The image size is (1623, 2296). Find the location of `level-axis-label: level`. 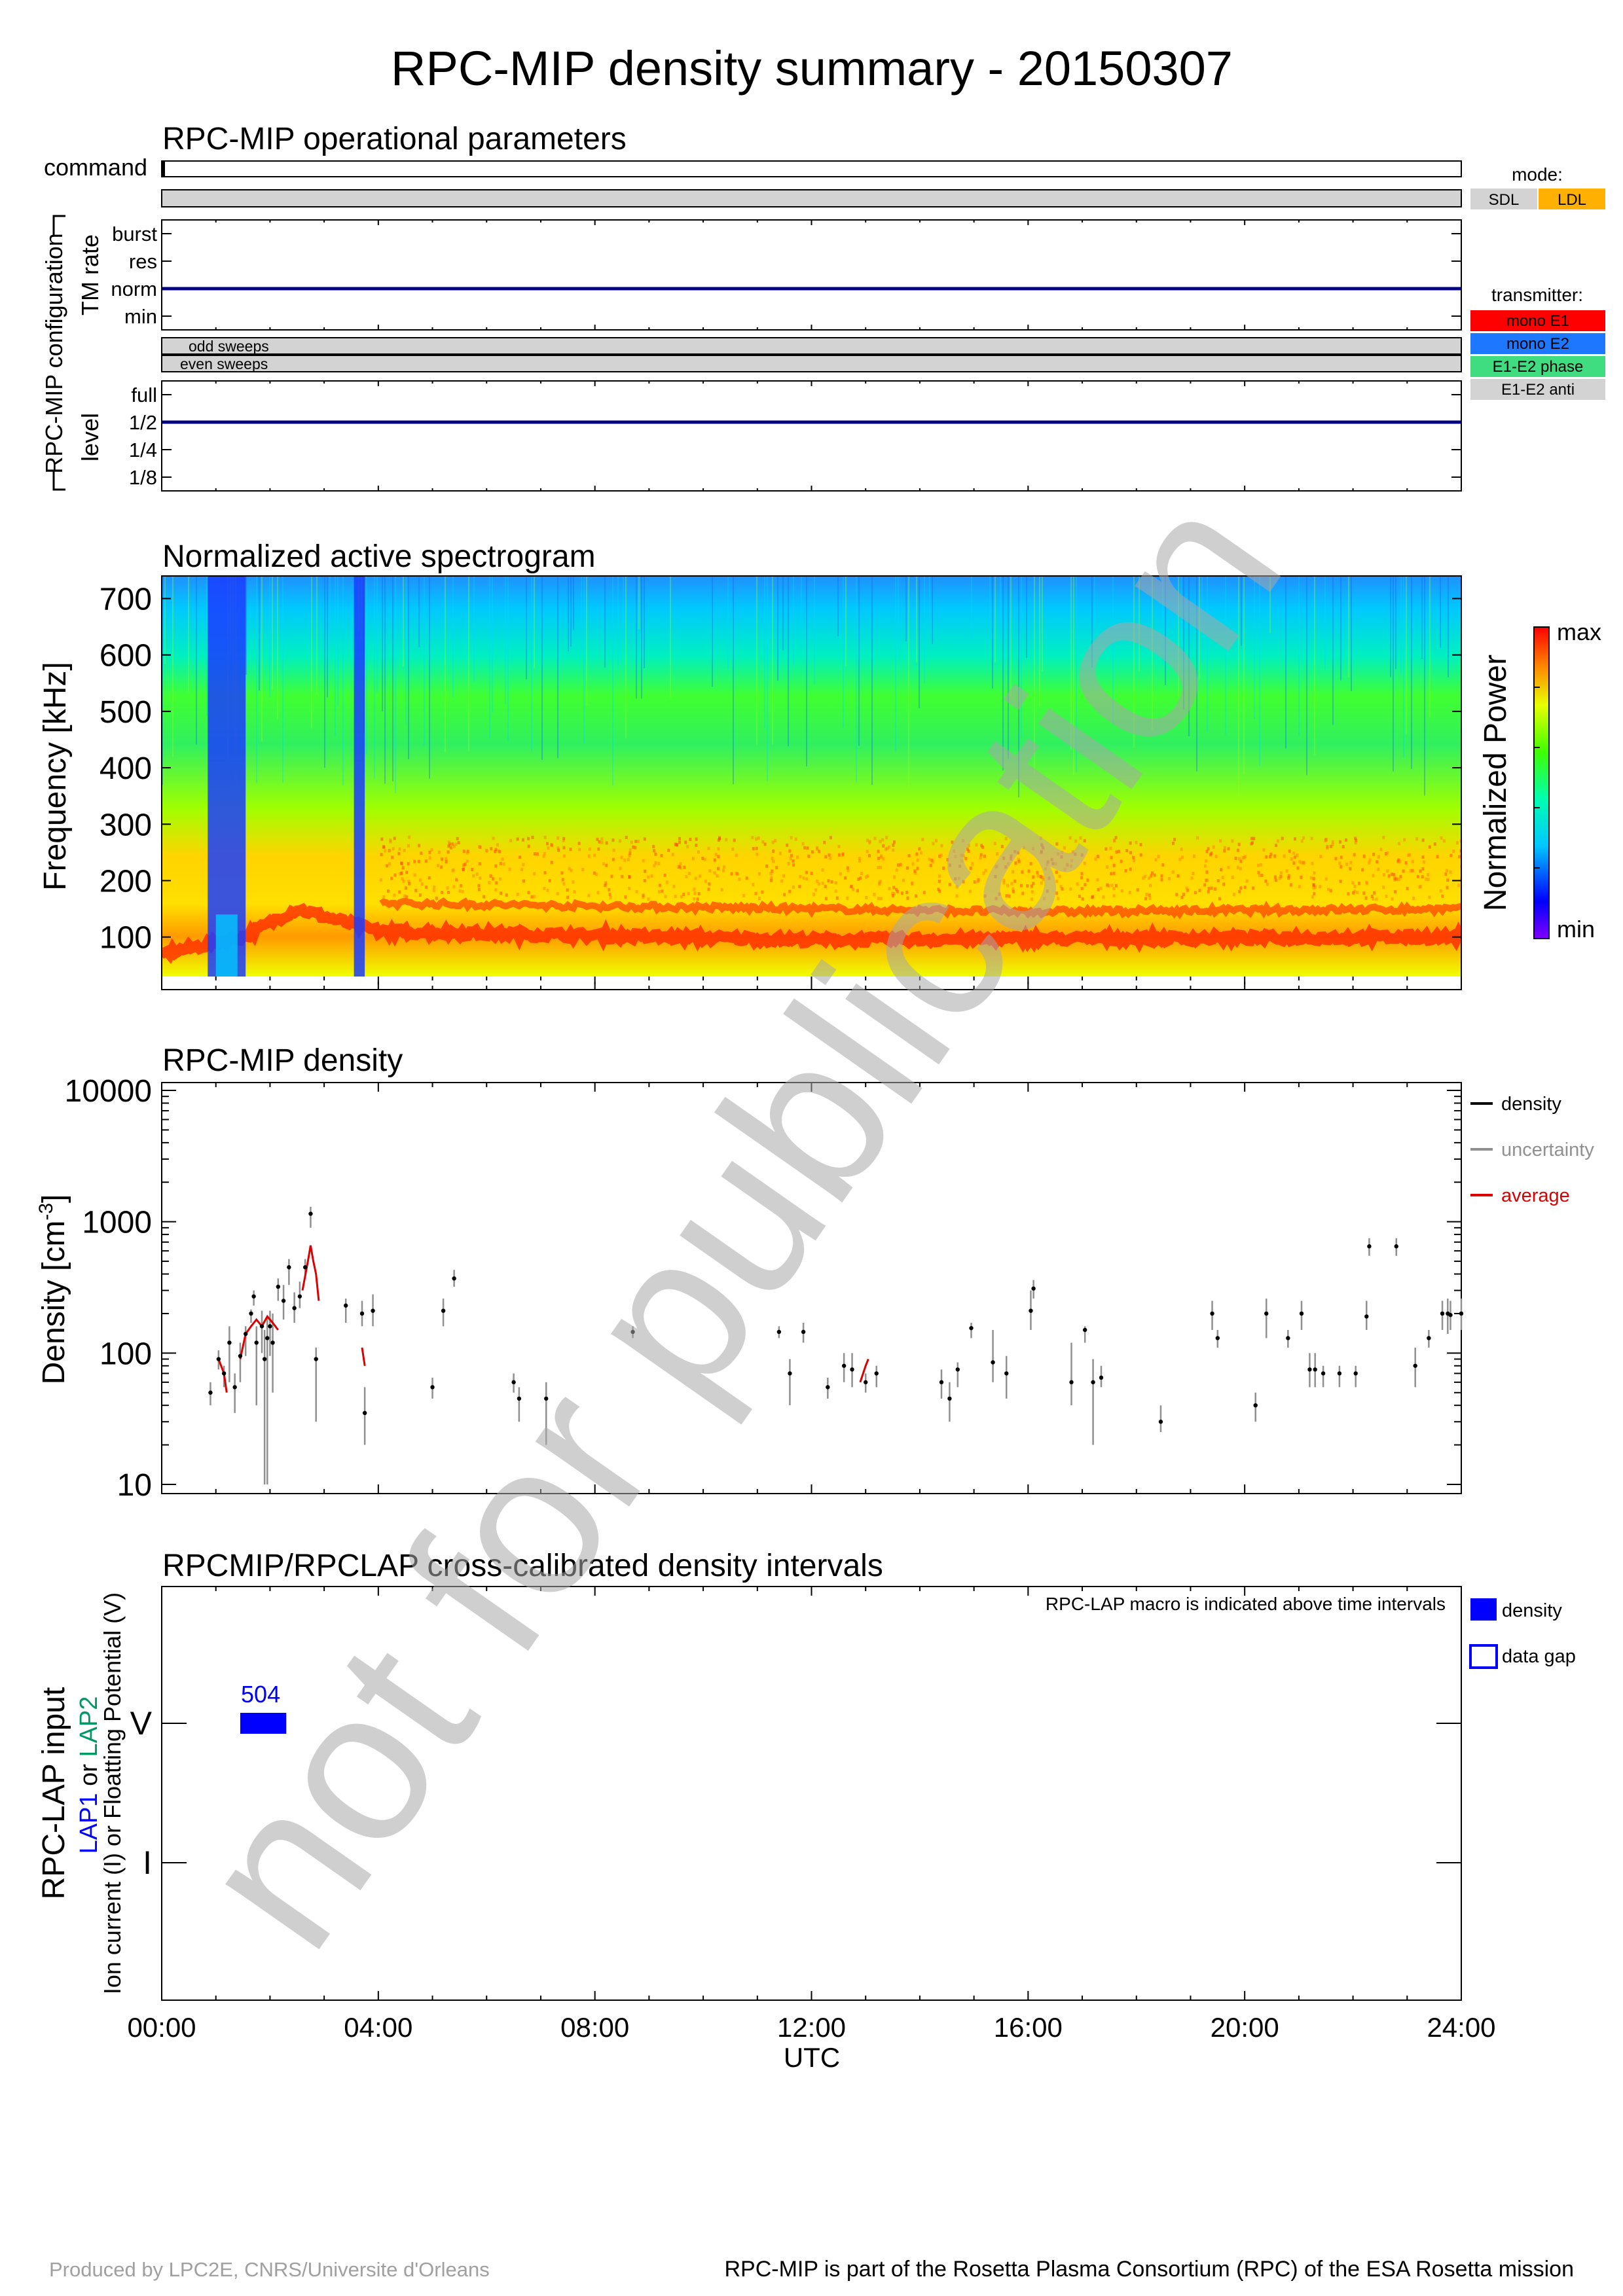

level-axis-label: level is located at coordinates (90, 437).